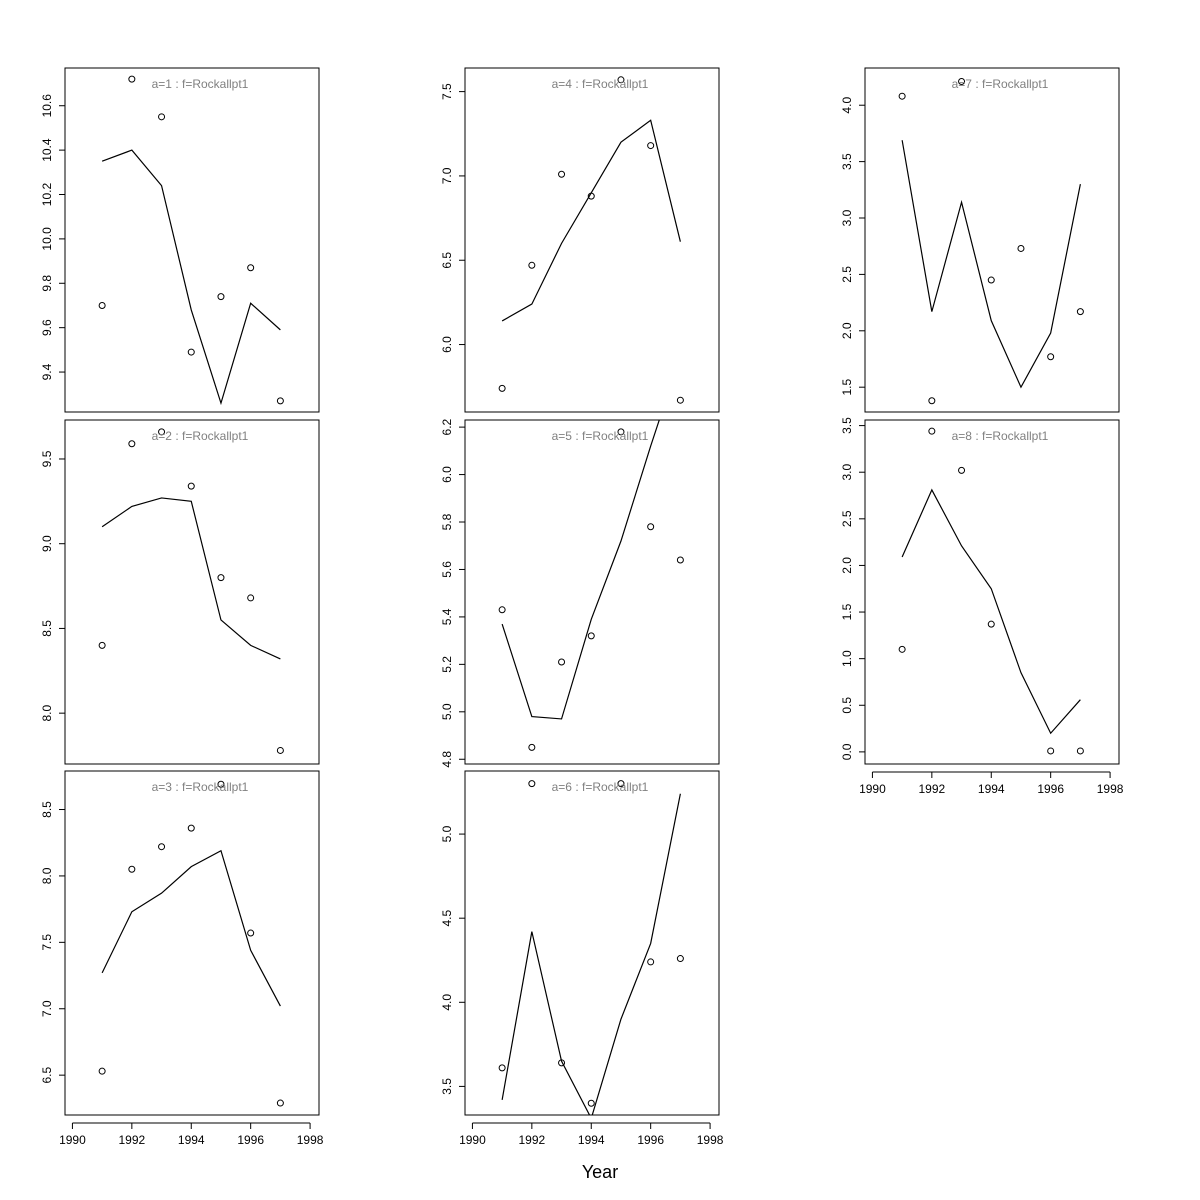 The width and height of the screenshot is (1200, 1200). I want to click on y-tick-label: 4.8, so click(447, 759).